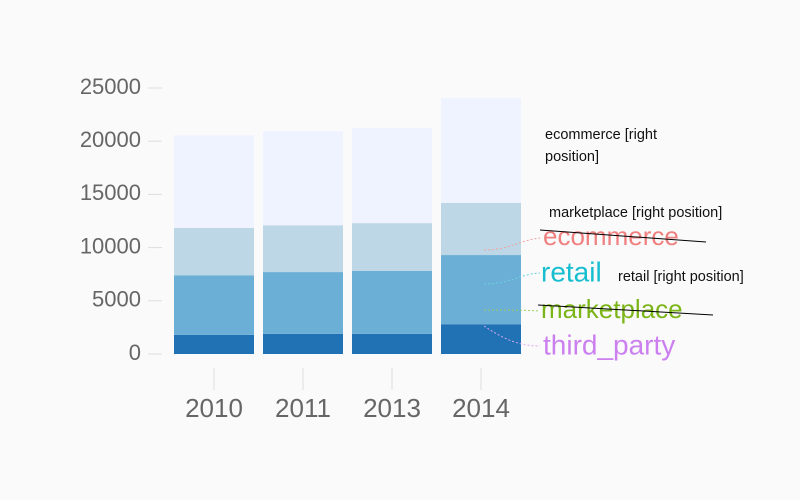  I want to click on annotation-box: ecommerce [right position], so click(601, 146).